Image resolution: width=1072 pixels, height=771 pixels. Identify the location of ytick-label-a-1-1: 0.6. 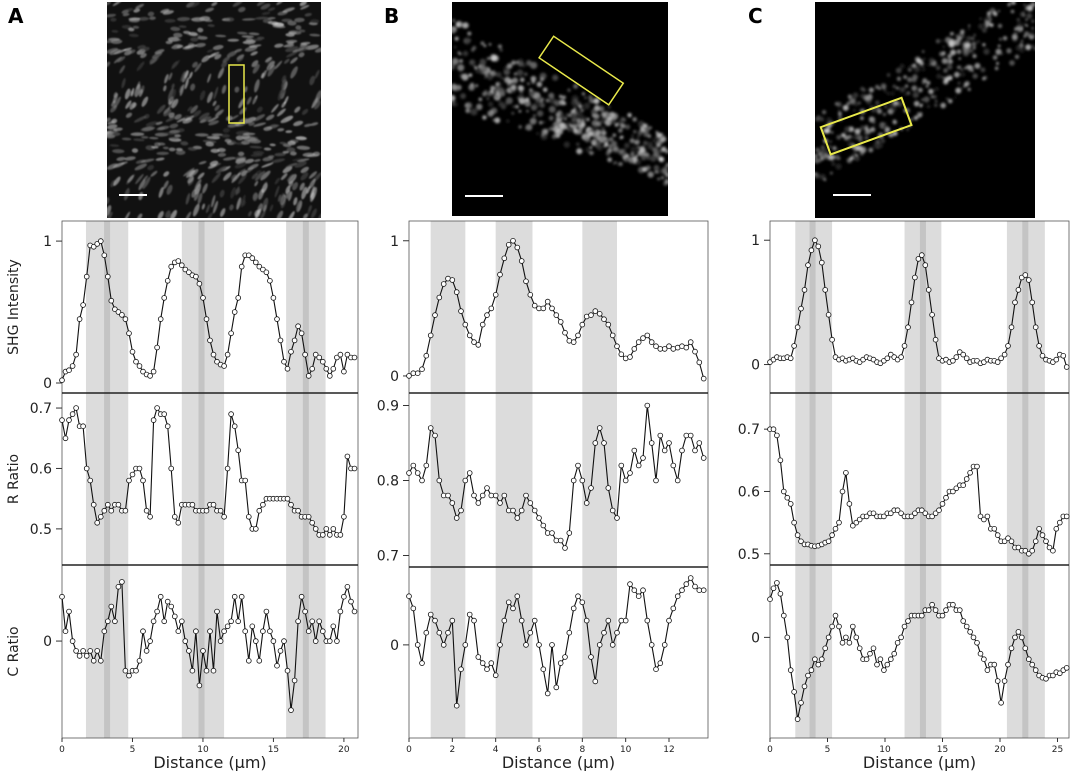
(41, 469).